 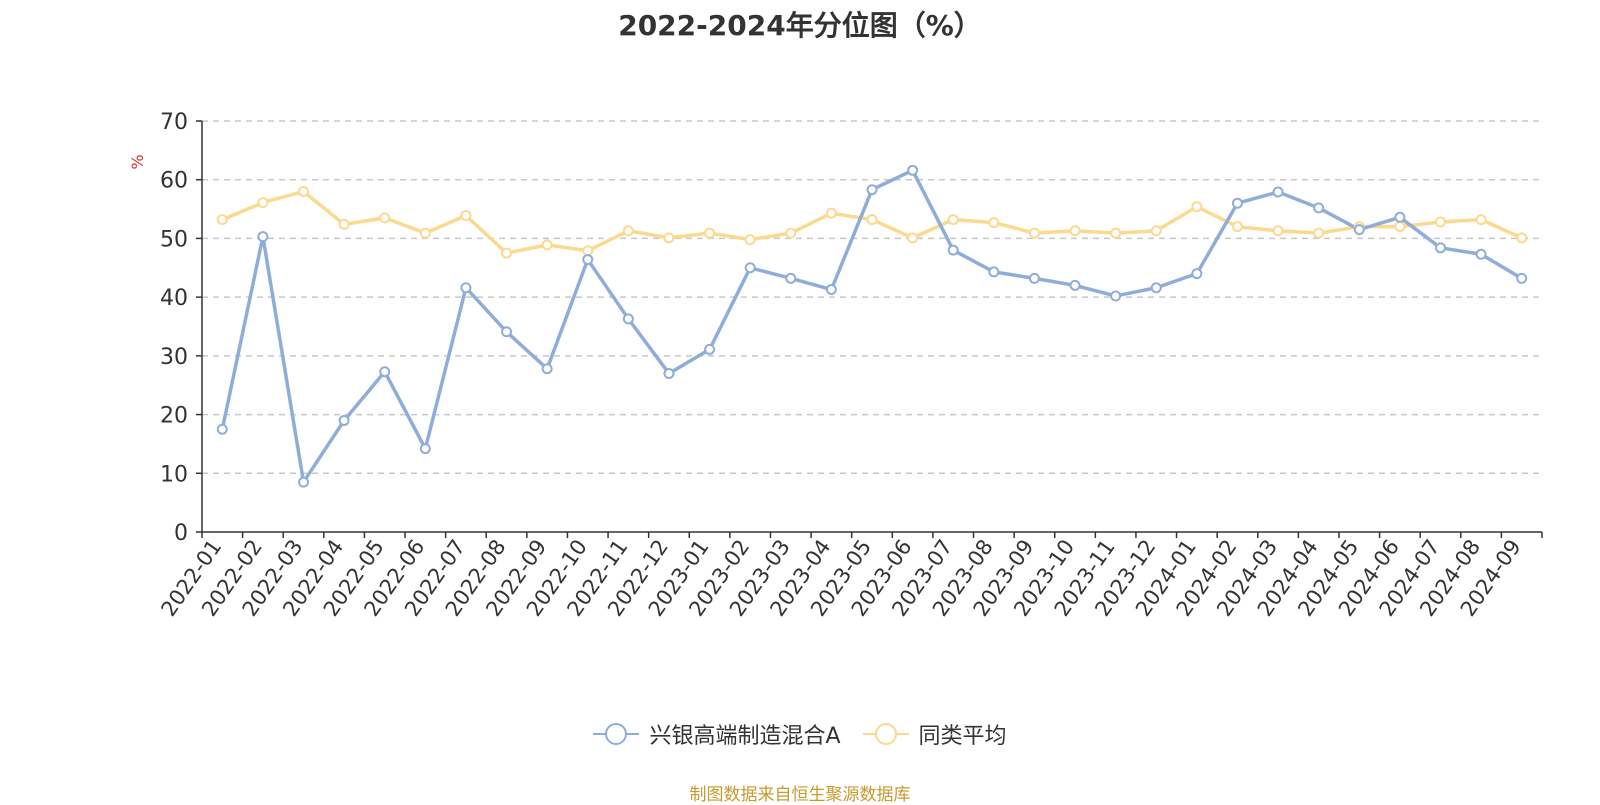 I want to click on y-tick-label: 20, so click(x=174, y=416).